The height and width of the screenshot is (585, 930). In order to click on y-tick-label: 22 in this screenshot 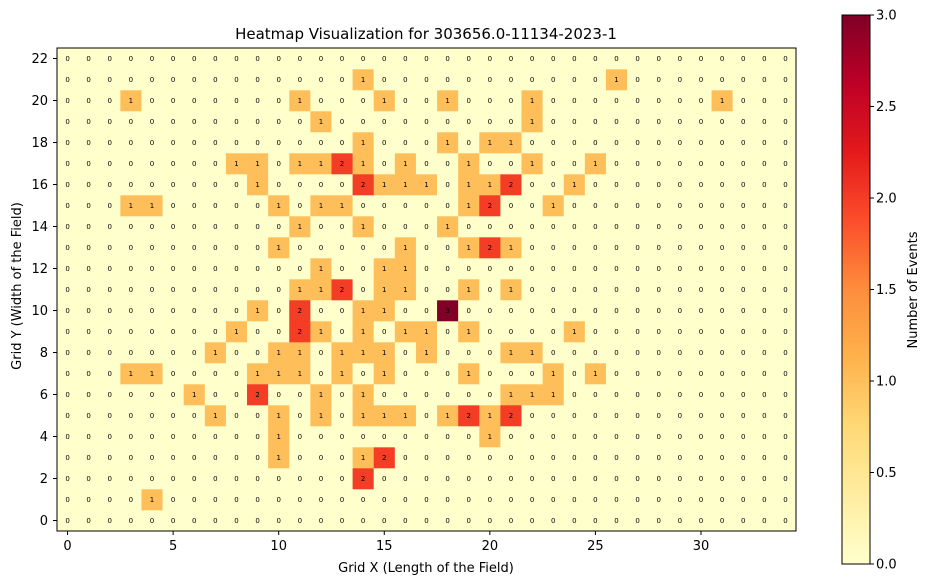, I will do `click(39, 59)`.